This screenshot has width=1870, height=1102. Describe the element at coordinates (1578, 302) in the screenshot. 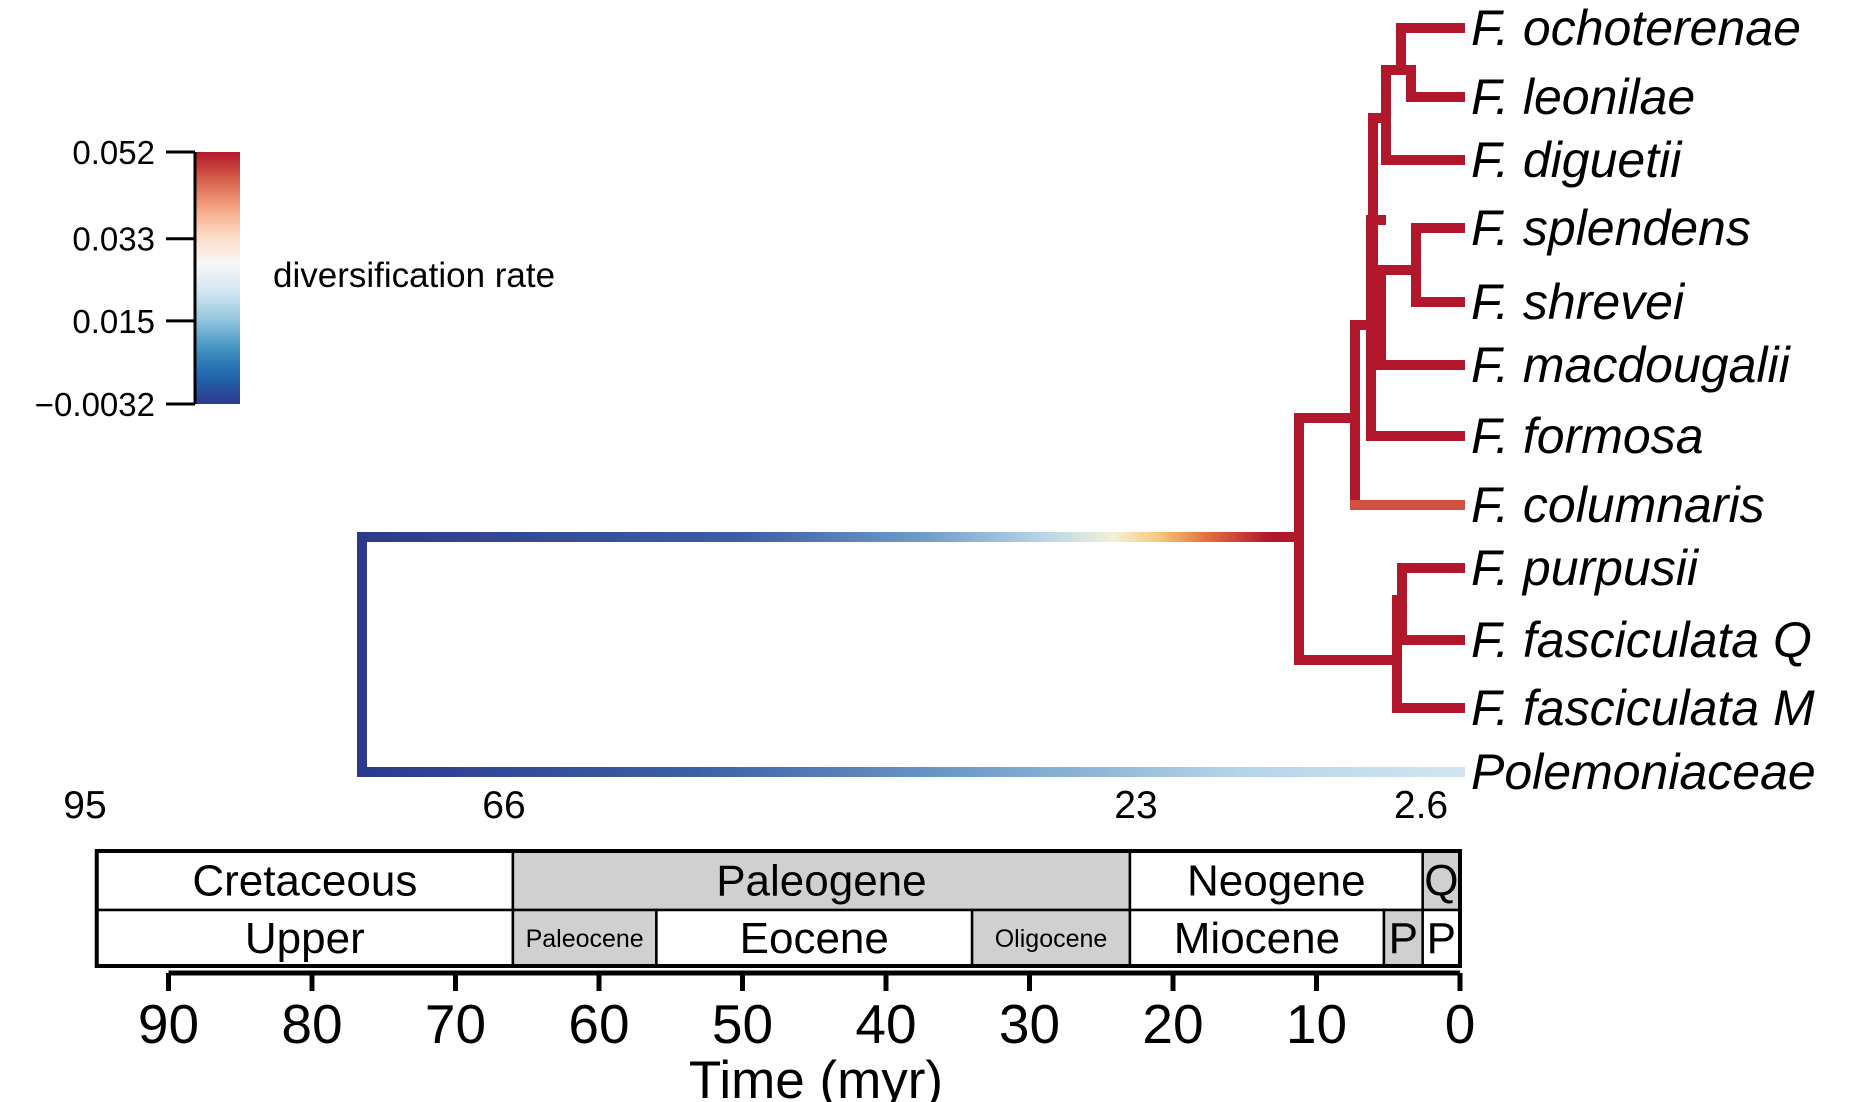

I see `tip-label: F. shrevei` at that location.